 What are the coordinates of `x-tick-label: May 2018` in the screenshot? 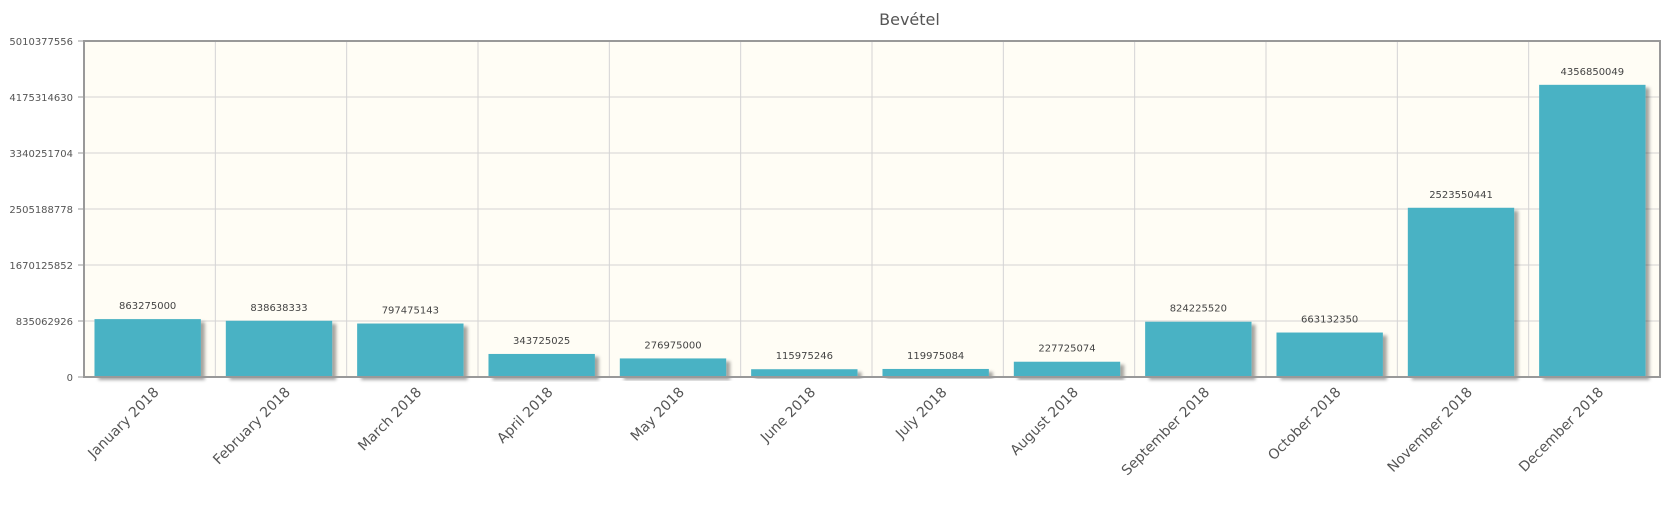 It's located at (658, 415).